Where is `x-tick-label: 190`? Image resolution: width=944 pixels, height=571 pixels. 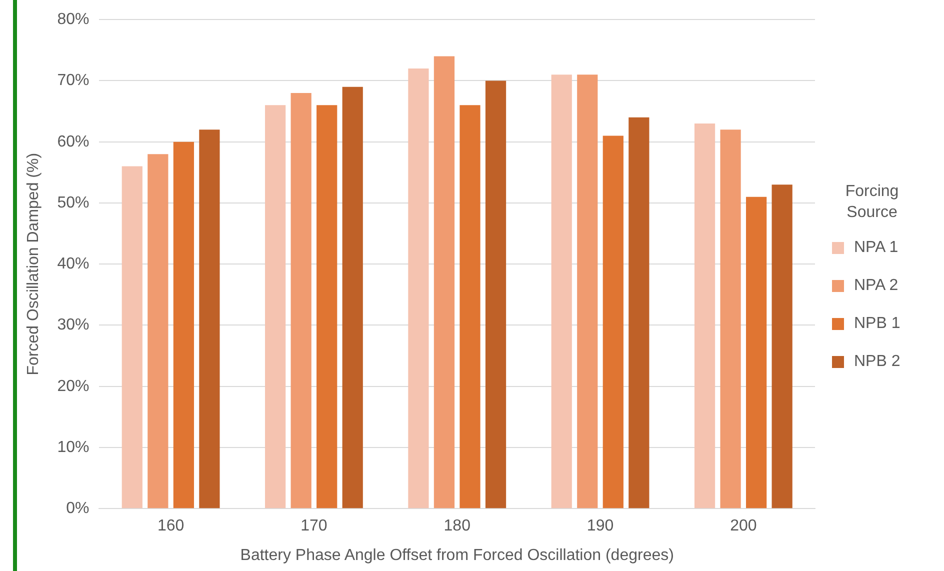 x-tick-label: 190 is located at coordinates (600, 526).